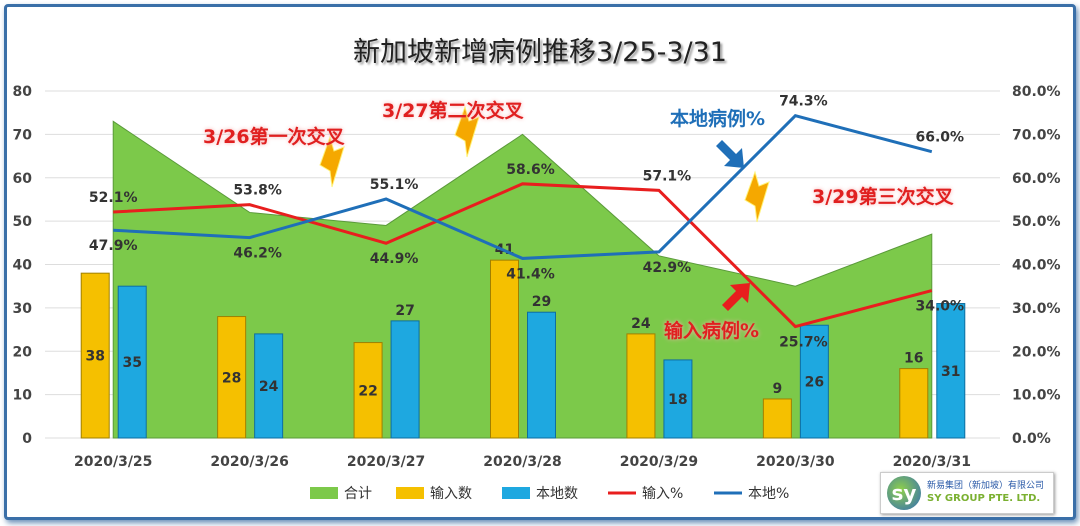 The width and height of the screenshot is (1080, 526). I want to click on annotation-first-cross: 3/26第一次交叉, so click(274, 137).